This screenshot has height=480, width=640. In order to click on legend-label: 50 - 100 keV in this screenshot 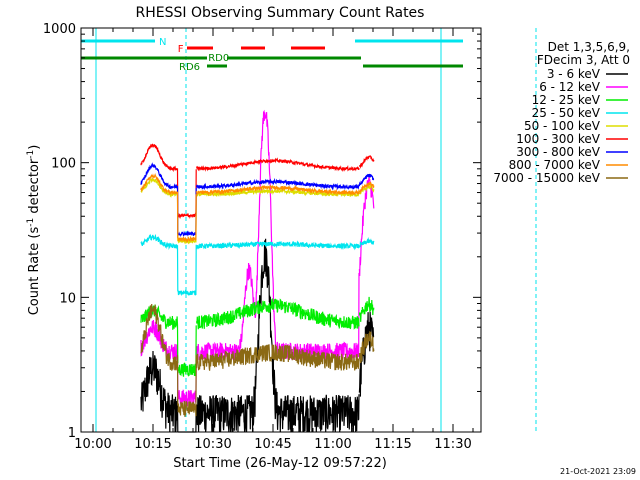, I will do `click(562, 126)`.